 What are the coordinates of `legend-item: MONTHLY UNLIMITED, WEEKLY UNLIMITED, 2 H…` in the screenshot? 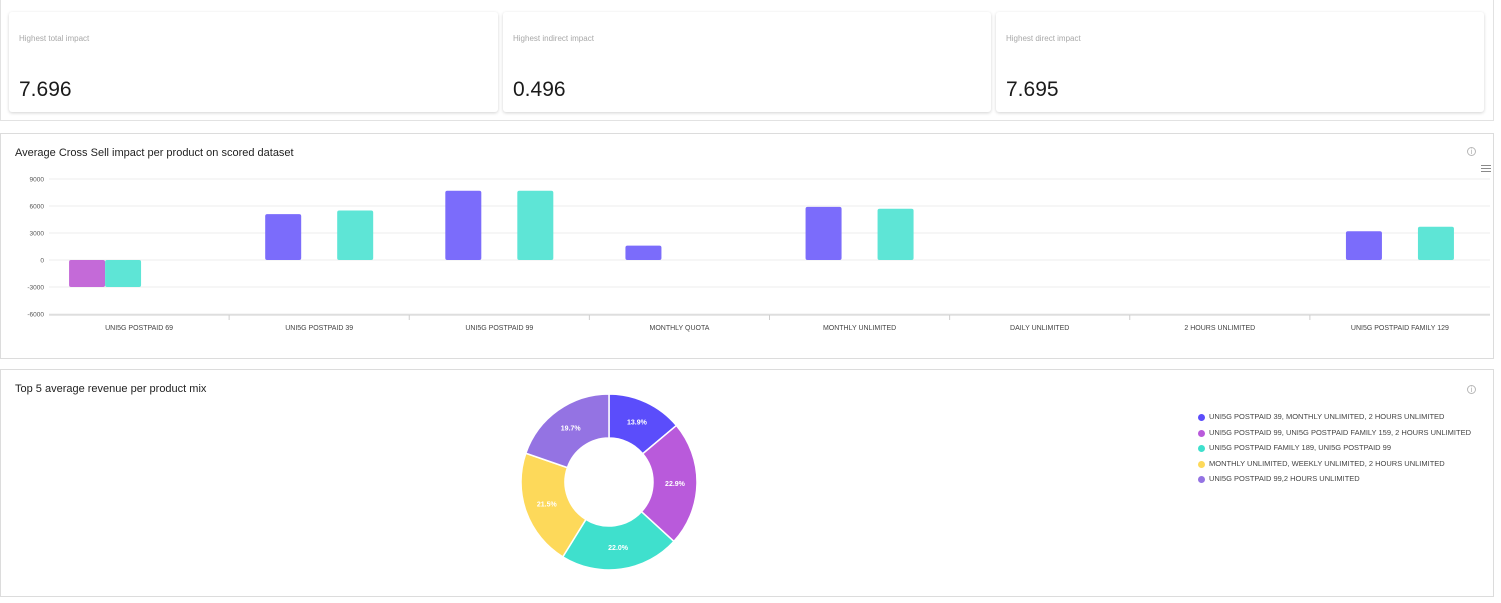 It's located at (1334, 466).